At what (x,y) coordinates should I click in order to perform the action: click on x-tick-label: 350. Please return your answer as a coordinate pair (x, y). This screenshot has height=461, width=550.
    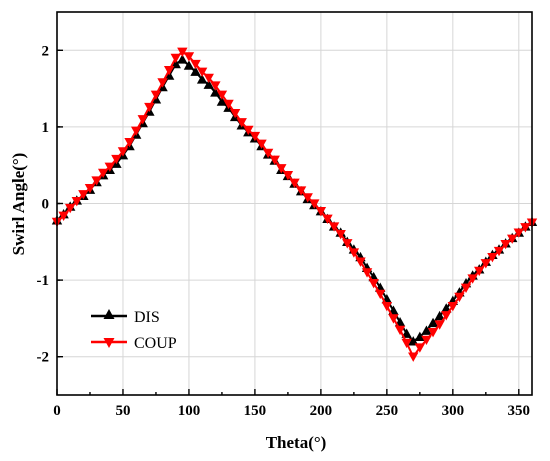
    Looking at the image, I should click on (519, 411).